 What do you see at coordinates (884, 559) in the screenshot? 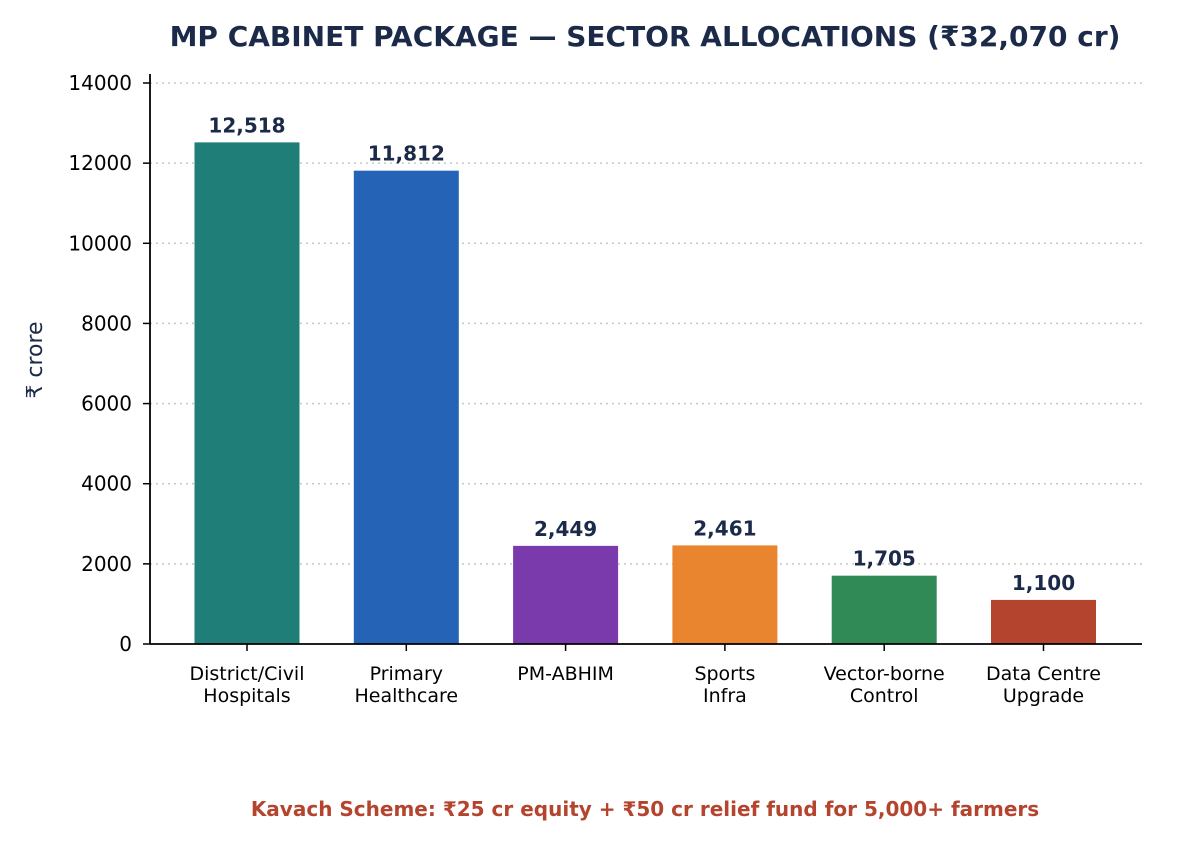
I see `bar-value-label: 1,705` at bounding box center [884, 559].